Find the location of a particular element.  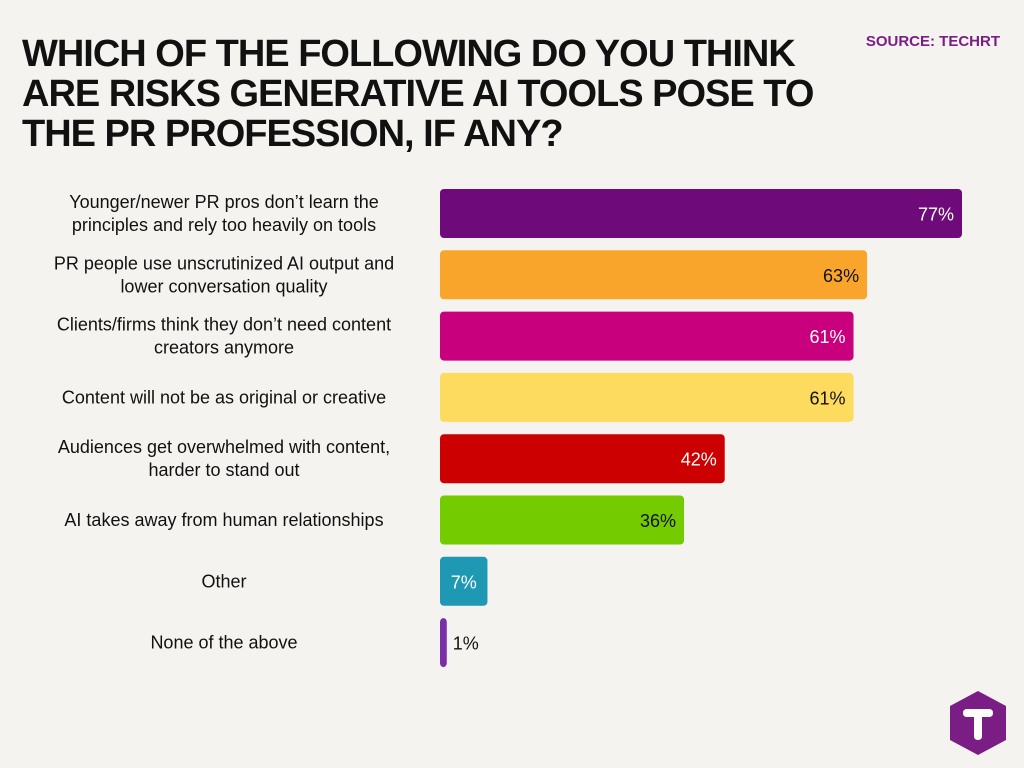

category-label: None of the above is located at coordinates (223, 643).